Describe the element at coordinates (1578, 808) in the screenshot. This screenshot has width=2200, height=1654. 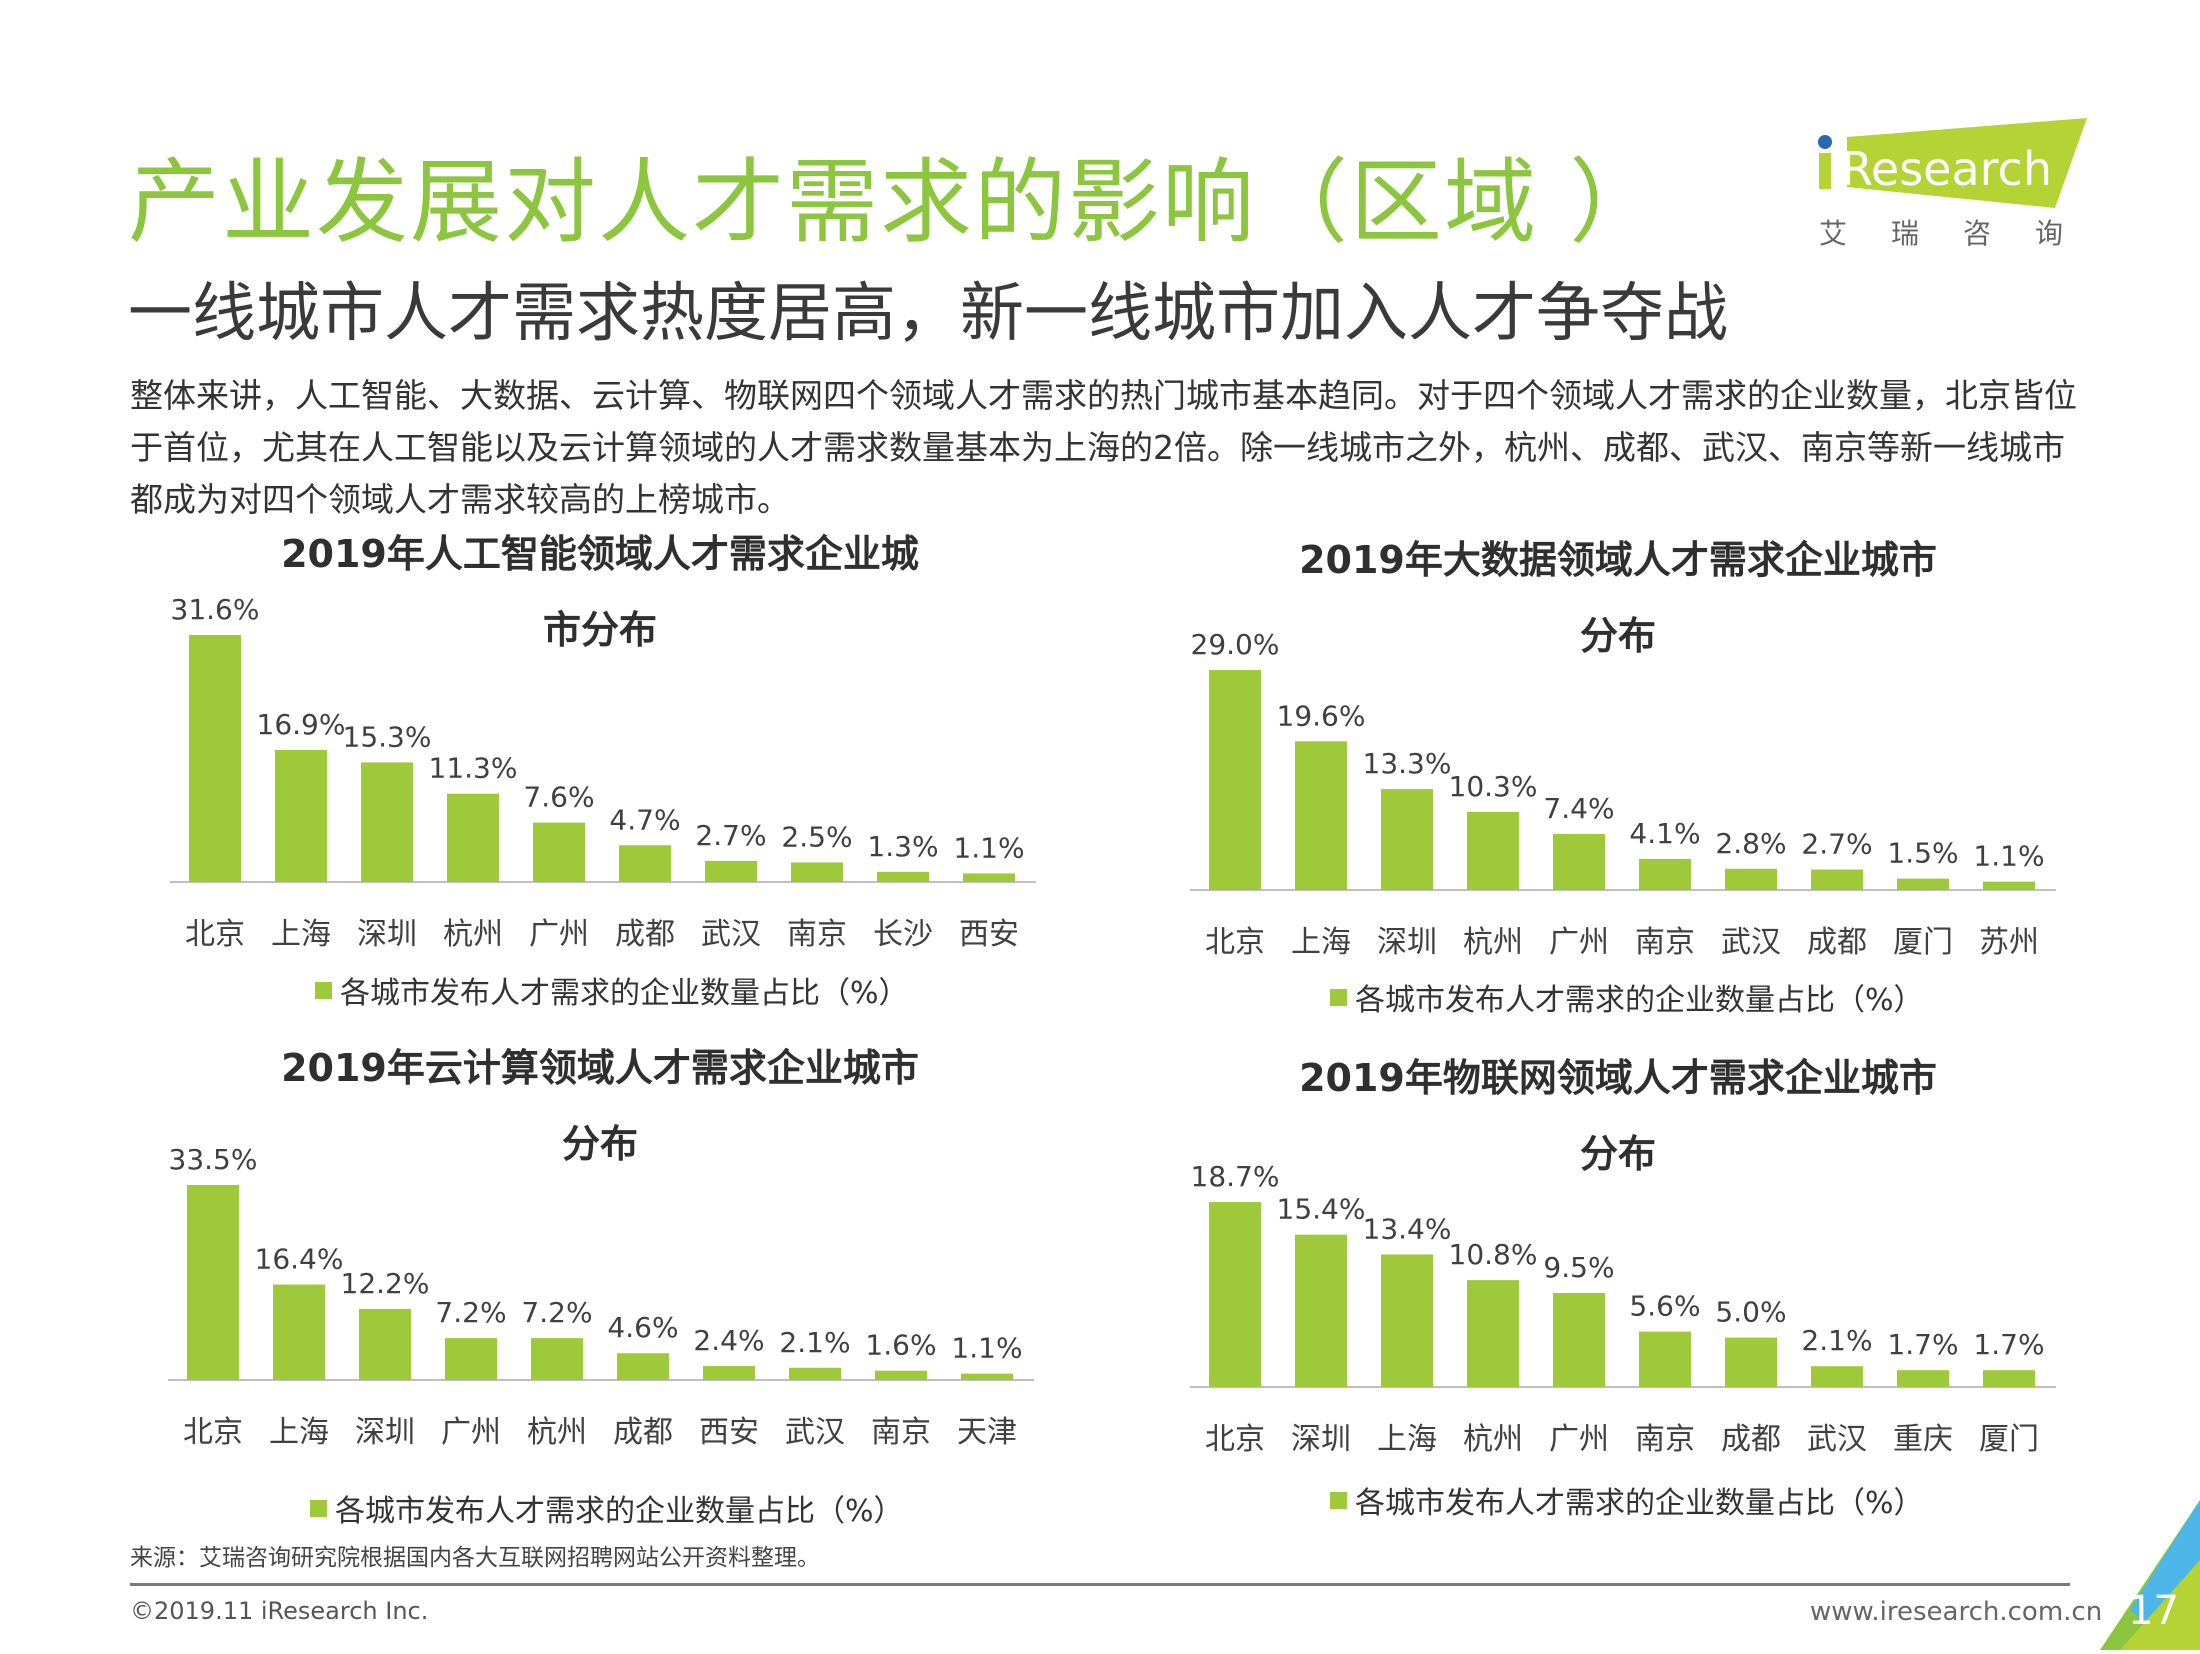
I see `data-label: 7.4%` at that location.